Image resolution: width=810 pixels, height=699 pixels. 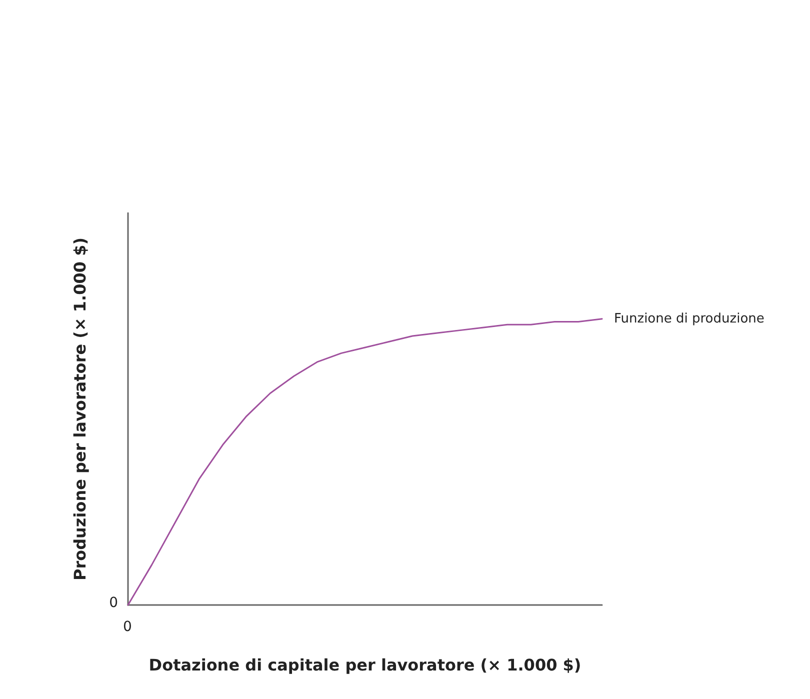 I want to click on x-axis-title: Dotazione di capitale per lavoratore (× 1.000 $), so click(x=365, y=665).